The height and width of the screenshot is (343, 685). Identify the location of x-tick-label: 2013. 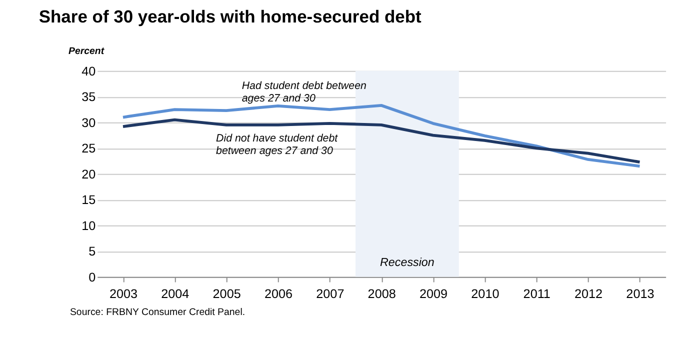
(640, 293).